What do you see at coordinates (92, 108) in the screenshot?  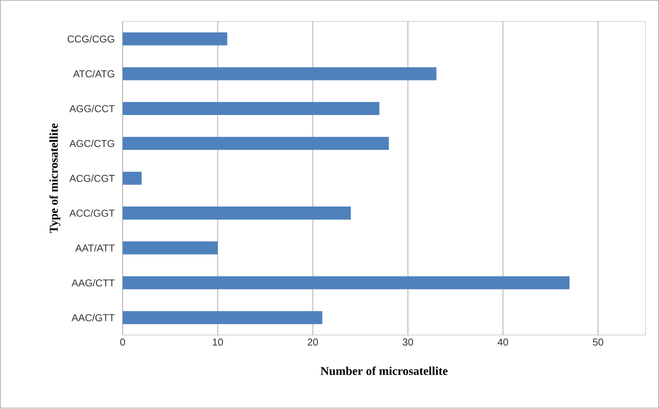 I see `y-tick-label: AGG/CCT` at bounding box center [92, 108].